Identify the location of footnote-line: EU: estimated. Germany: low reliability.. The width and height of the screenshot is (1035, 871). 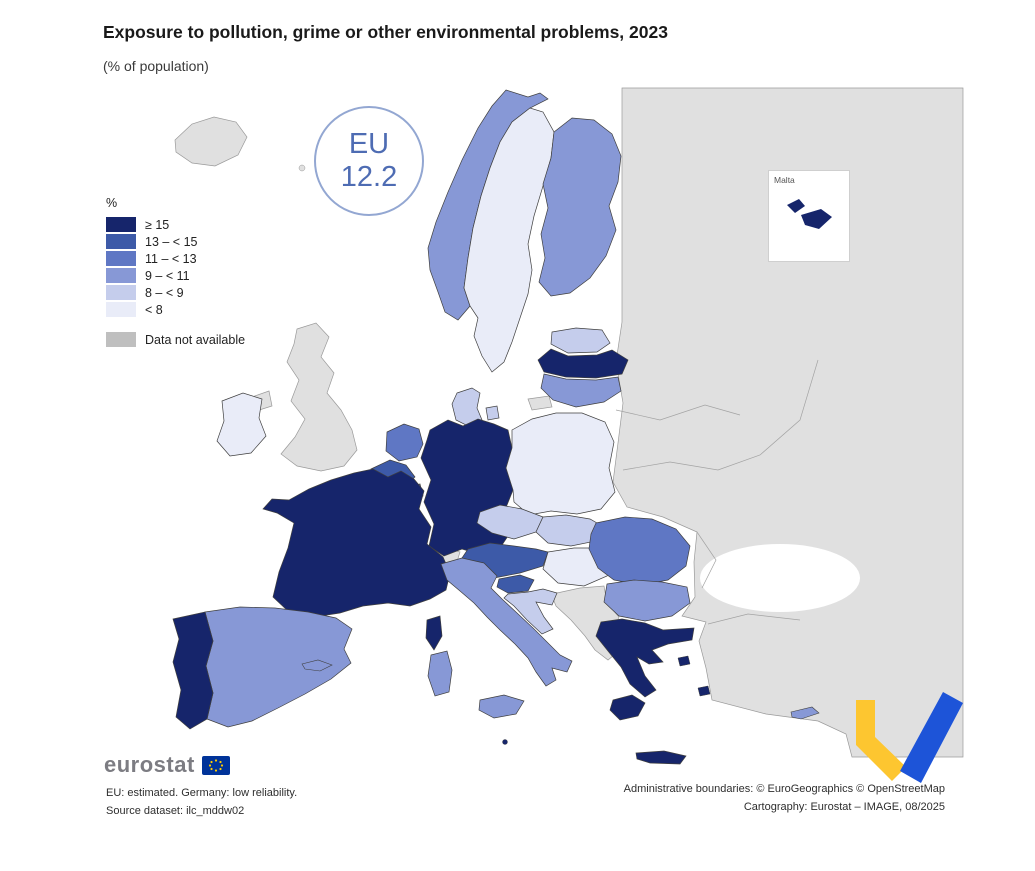
(202, 793).